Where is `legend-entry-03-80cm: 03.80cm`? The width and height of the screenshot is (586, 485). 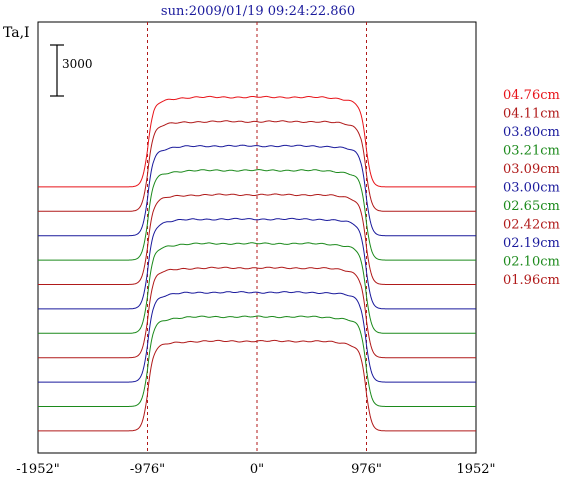
legend-entry-03-80cm: 03.80cm is located at coordinates (531, 132).